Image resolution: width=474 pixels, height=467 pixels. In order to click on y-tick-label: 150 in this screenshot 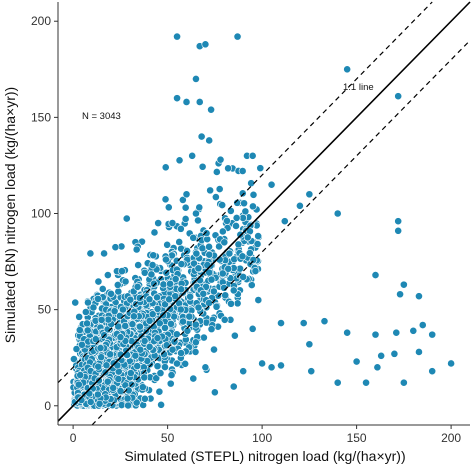, I will do `click(41, 117)`.